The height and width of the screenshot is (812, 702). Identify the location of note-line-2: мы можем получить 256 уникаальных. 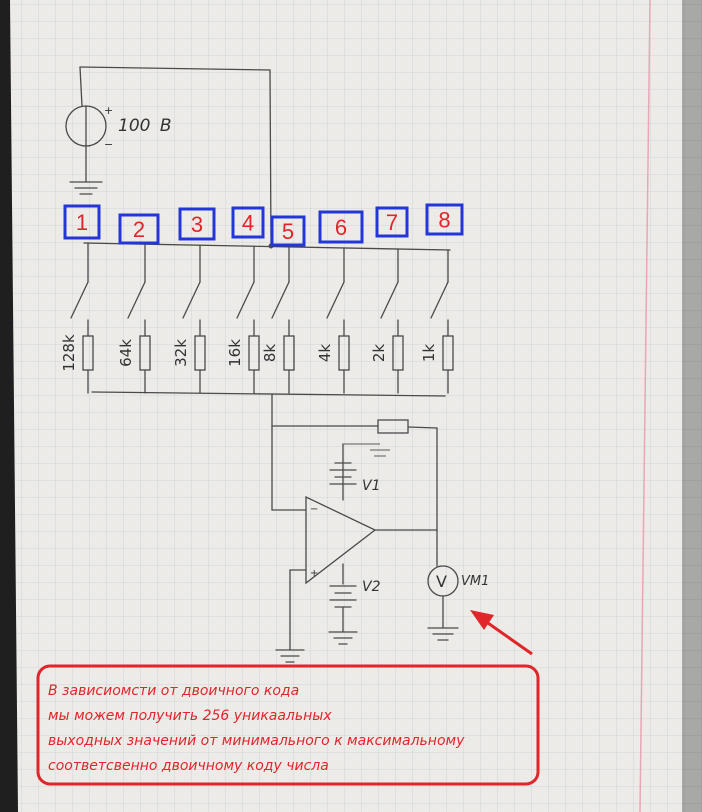
(190, 716).